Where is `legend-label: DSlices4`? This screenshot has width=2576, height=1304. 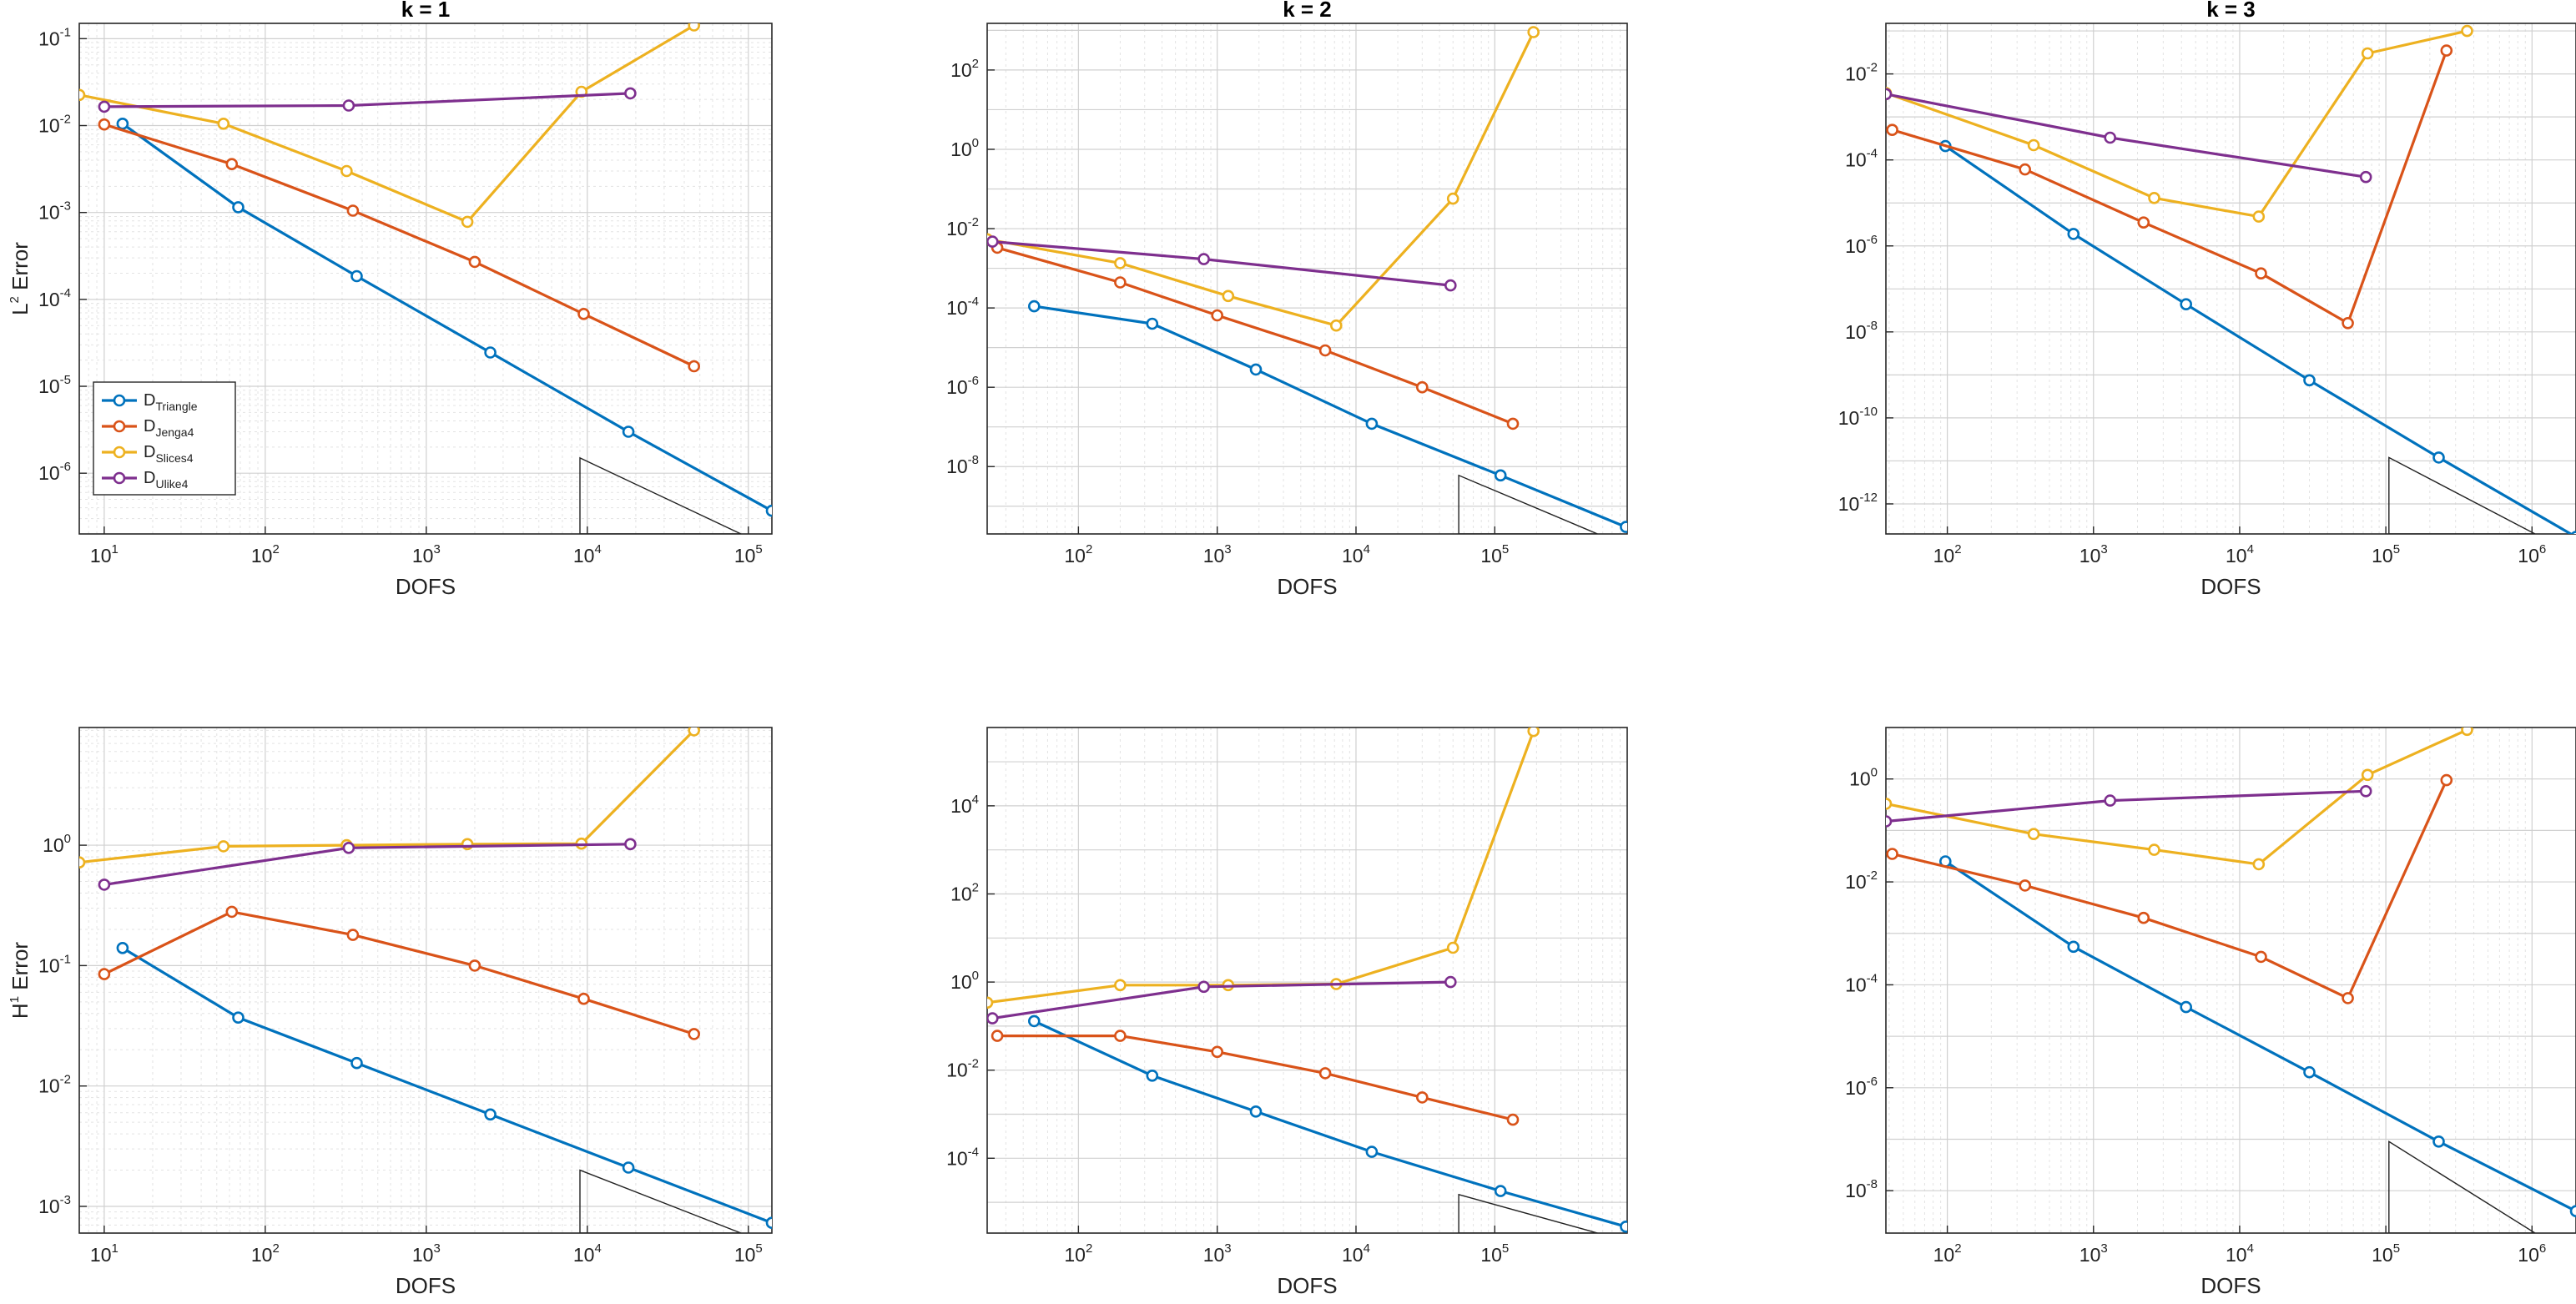 legend-label: DSlices4 is located at coordinates (169, 454).